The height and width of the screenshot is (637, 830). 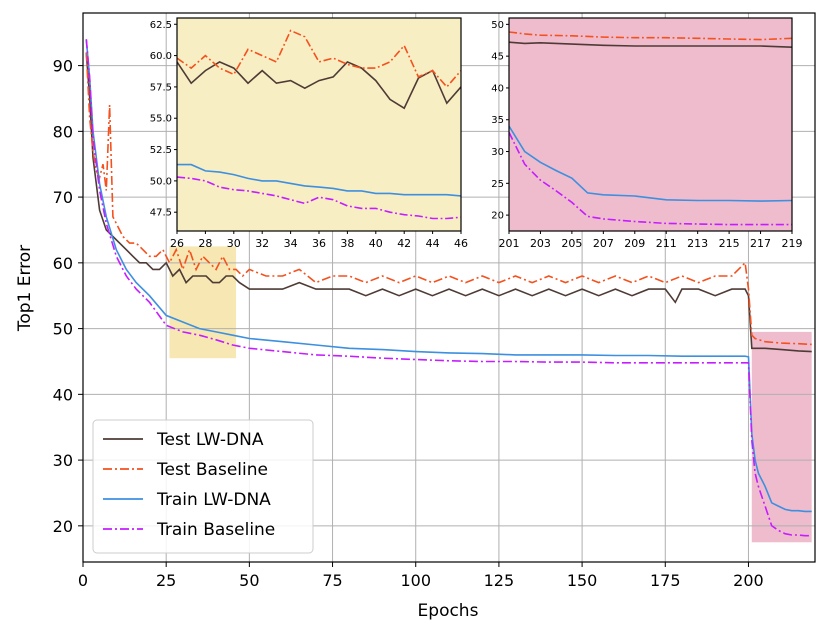 What do you see at coordinates (161, 119) in the screenshot?
I see `early-zoom-y-tick-label: 55.0` at bounding box center [161, 119].